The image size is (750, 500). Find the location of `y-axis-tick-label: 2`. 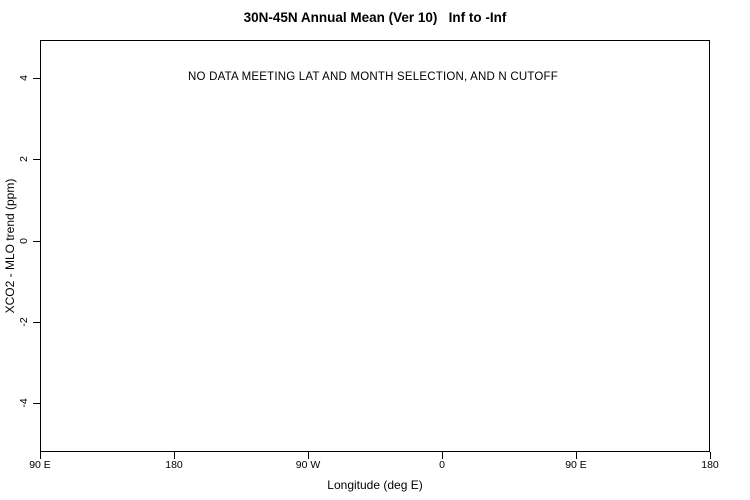

y-axis-tick-label: 2 is located at coordinates (24, 159).